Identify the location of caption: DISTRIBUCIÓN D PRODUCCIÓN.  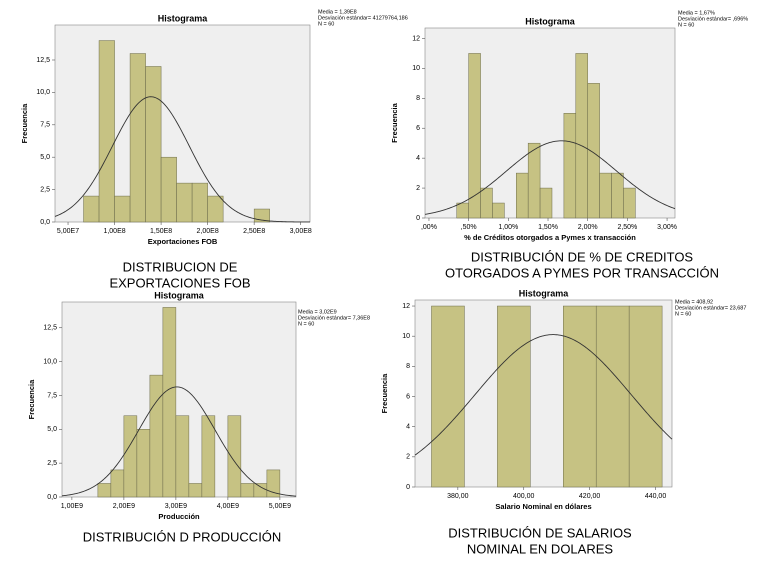
(182, 536).